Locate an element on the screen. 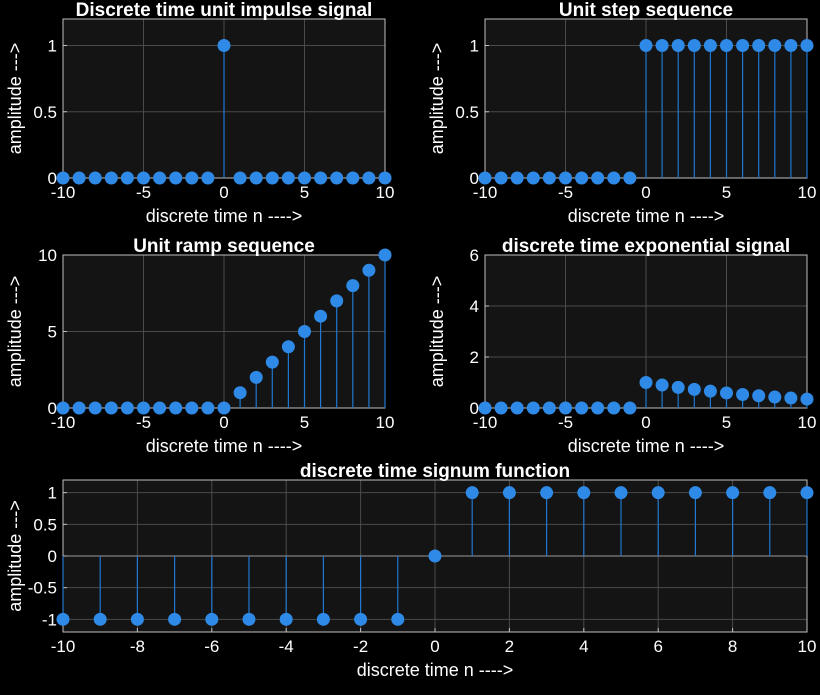  signum-ytick-label-4: 1 is located at coordinates (52, 493).